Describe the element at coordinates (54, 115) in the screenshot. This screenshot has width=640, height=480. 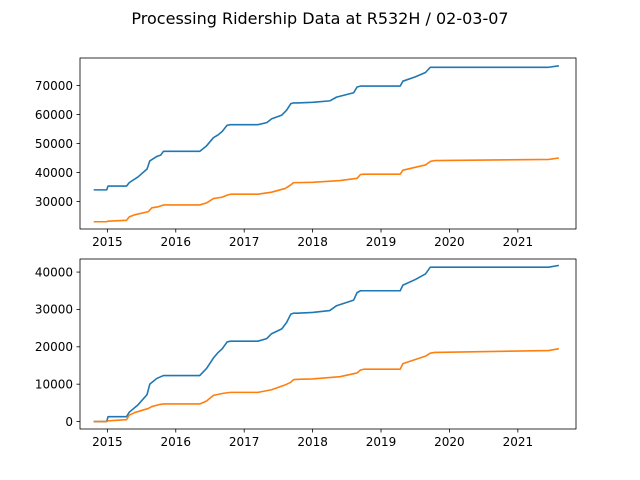
I see `y-tick-label: 60000` at that location.